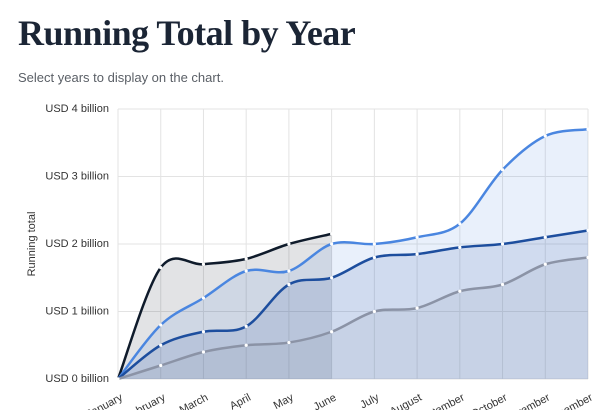 The height and width of the screenshot is (410, 615). I want to click on x-tick-label: March, so click(194, 401).